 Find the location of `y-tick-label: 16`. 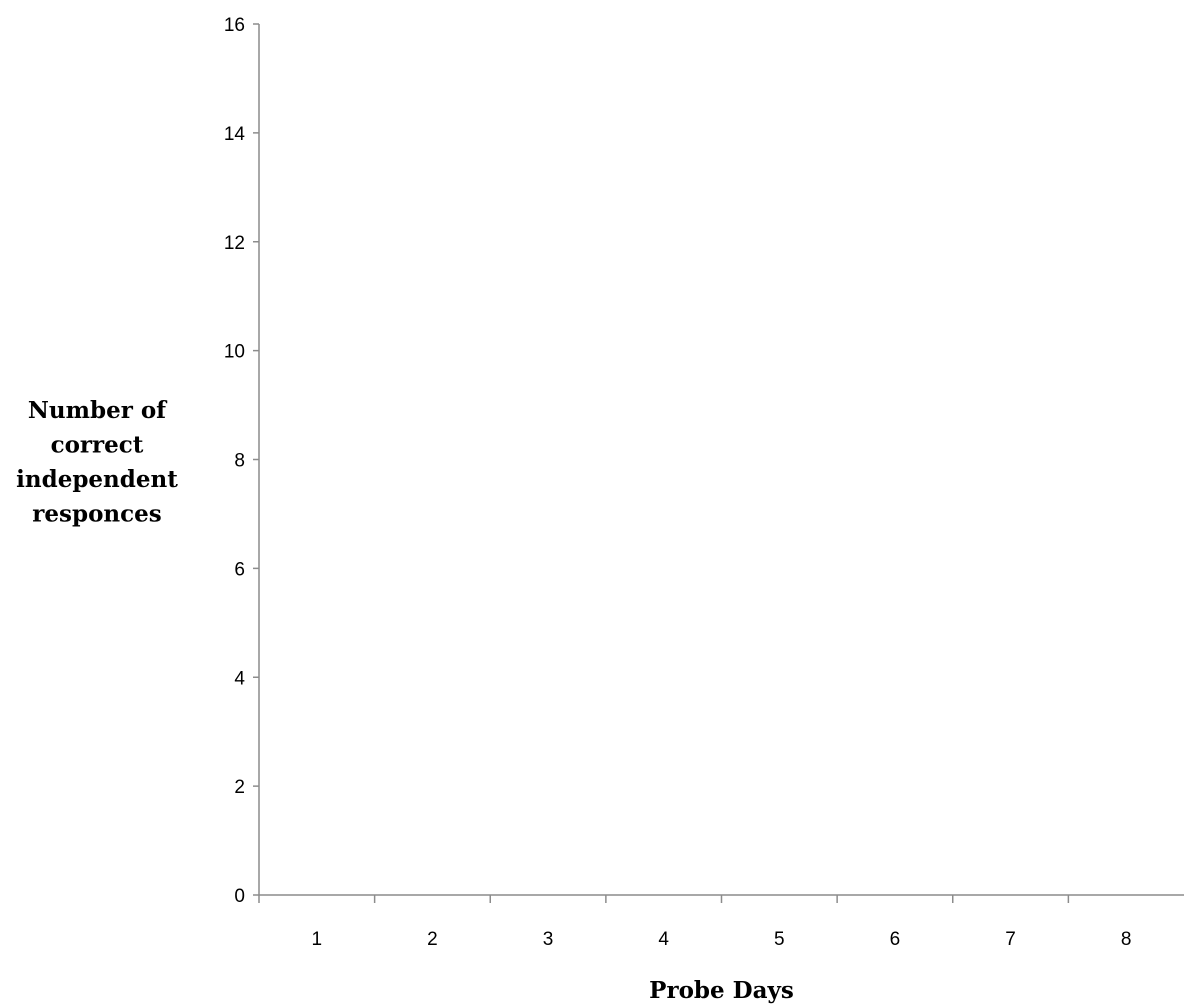

y-tick-label: 16 is located at coordinates (234, 25).